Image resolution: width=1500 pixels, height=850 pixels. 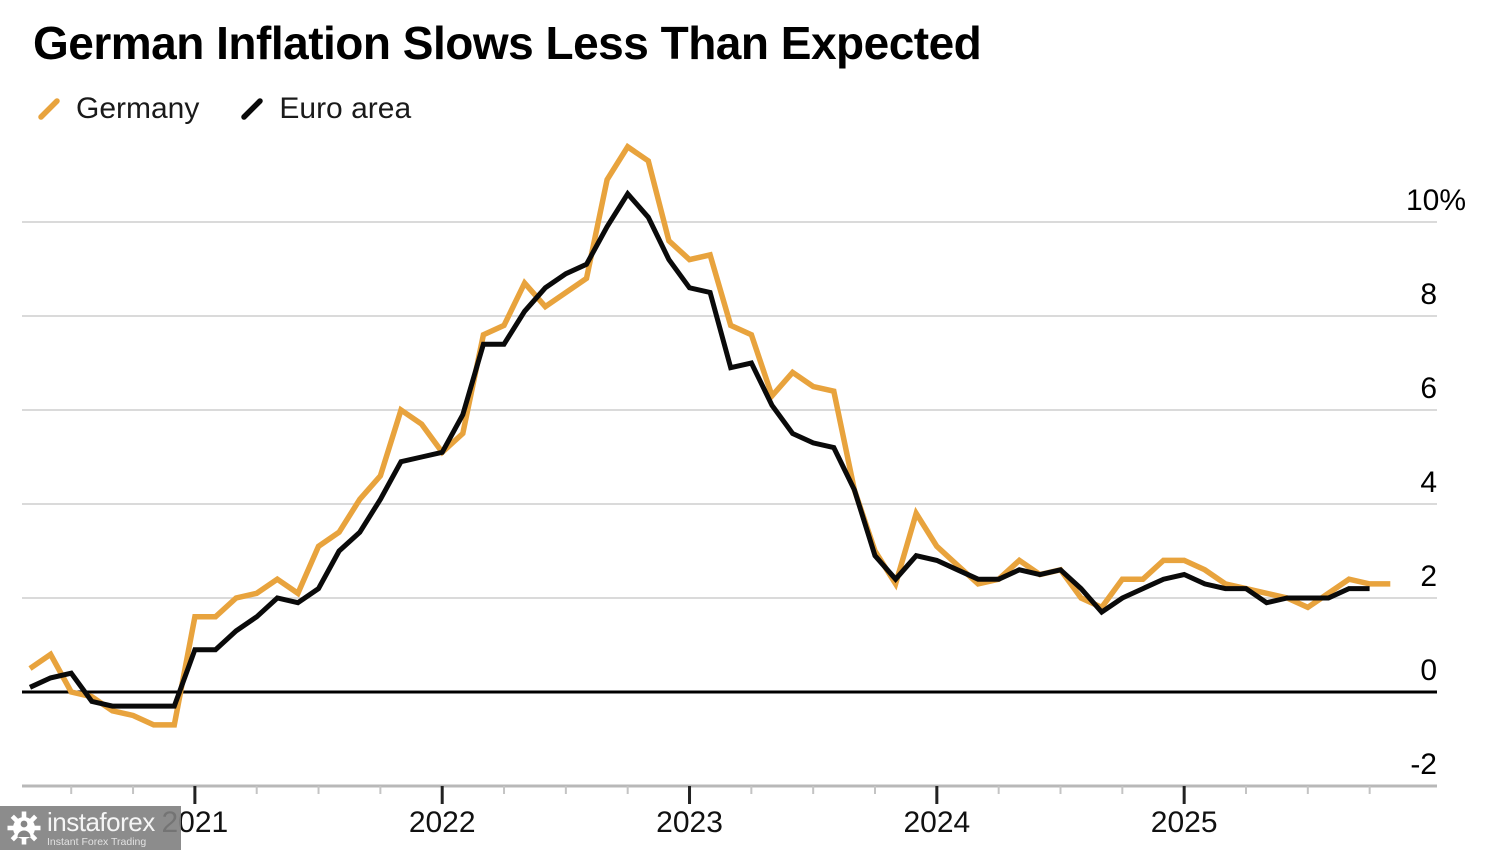 What do you see at coordinates (1423, 764) in the screenshot?
I see `y-axis-label: -2` at bounding box center [1423, 764].